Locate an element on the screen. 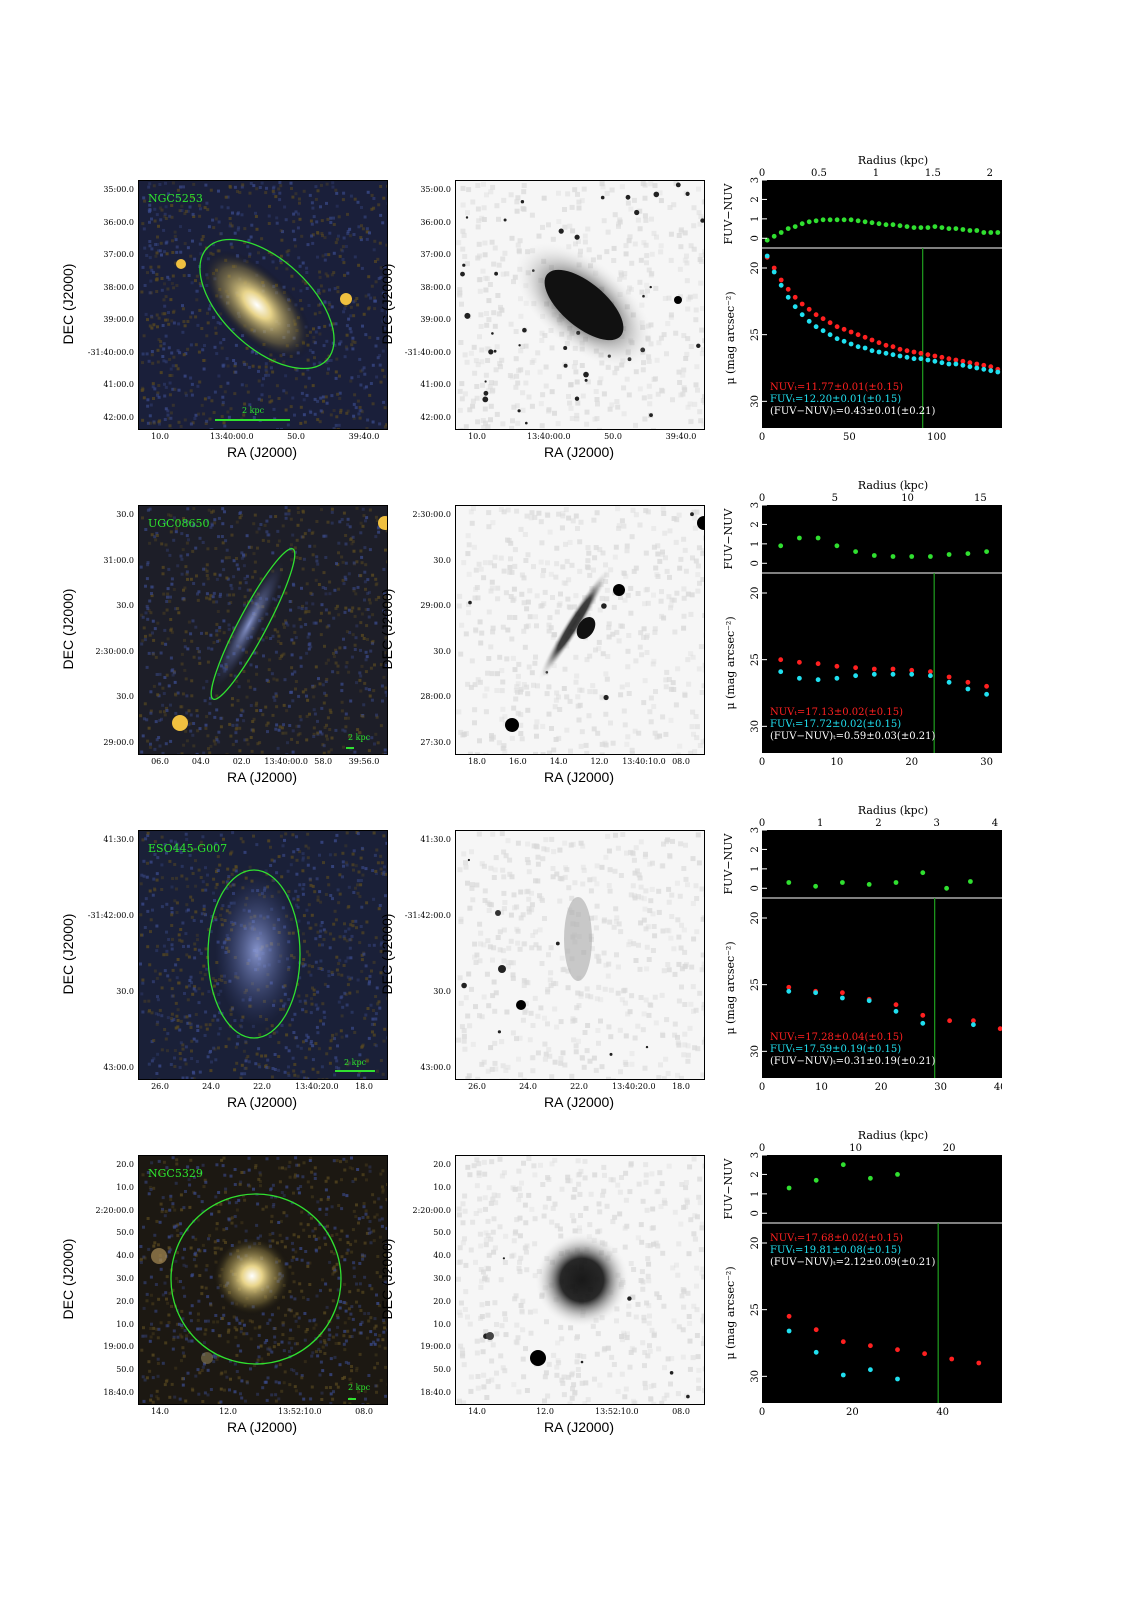 Image resolution: width=1131 pixels, height=1600 pixels. ra-tick-label: 08.0 is located at coordinates (681, 761).